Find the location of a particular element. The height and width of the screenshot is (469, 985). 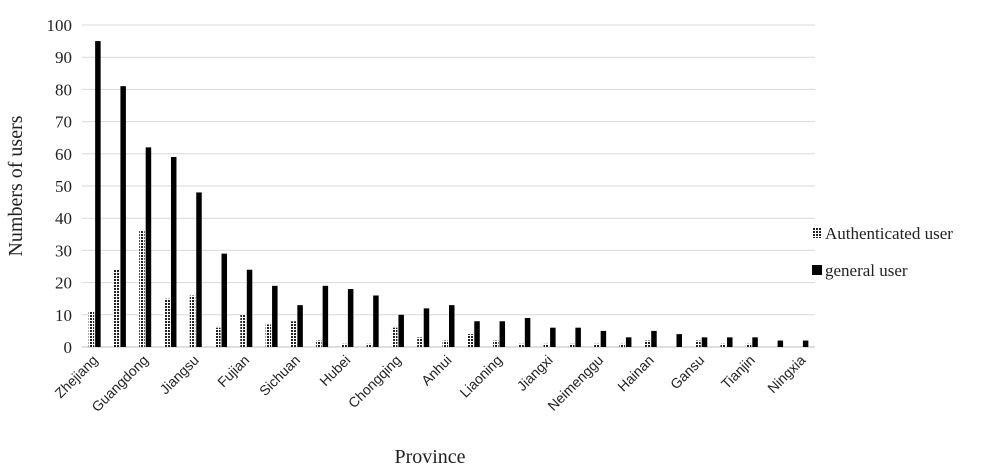

bar-general-hubei is located at coordinates (350, 318).